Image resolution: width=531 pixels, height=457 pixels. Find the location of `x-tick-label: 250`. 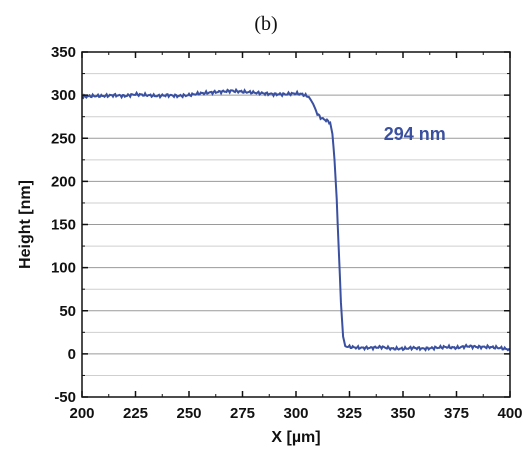

x-tick-label: 250 is located at coordinates (188, 413).